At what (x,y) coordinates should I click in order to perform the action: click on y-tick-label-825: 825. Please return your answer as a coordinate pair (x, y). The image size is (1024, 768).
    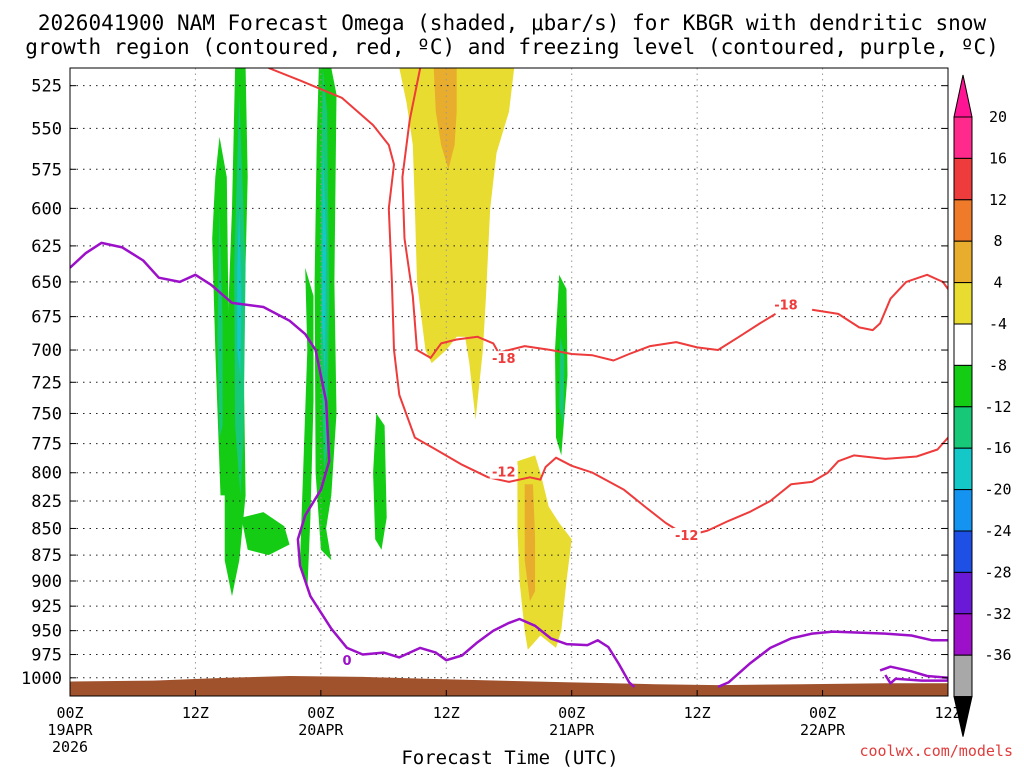
    Looking at the image, I should click on (46, 502).